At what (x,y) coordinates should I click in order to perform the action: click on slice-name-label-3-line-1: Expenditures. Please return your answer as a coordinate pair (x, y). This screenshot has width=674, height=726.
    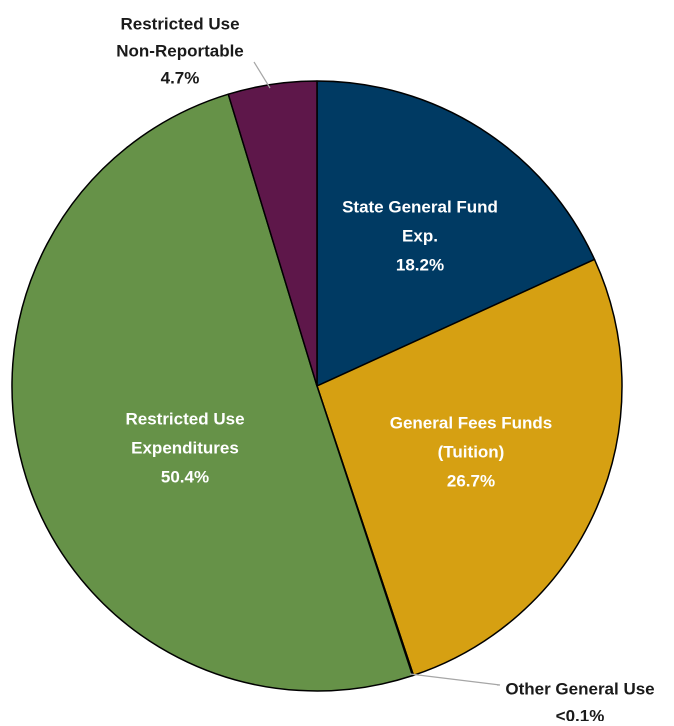
    Looking at the image, I should click on (185, 447).